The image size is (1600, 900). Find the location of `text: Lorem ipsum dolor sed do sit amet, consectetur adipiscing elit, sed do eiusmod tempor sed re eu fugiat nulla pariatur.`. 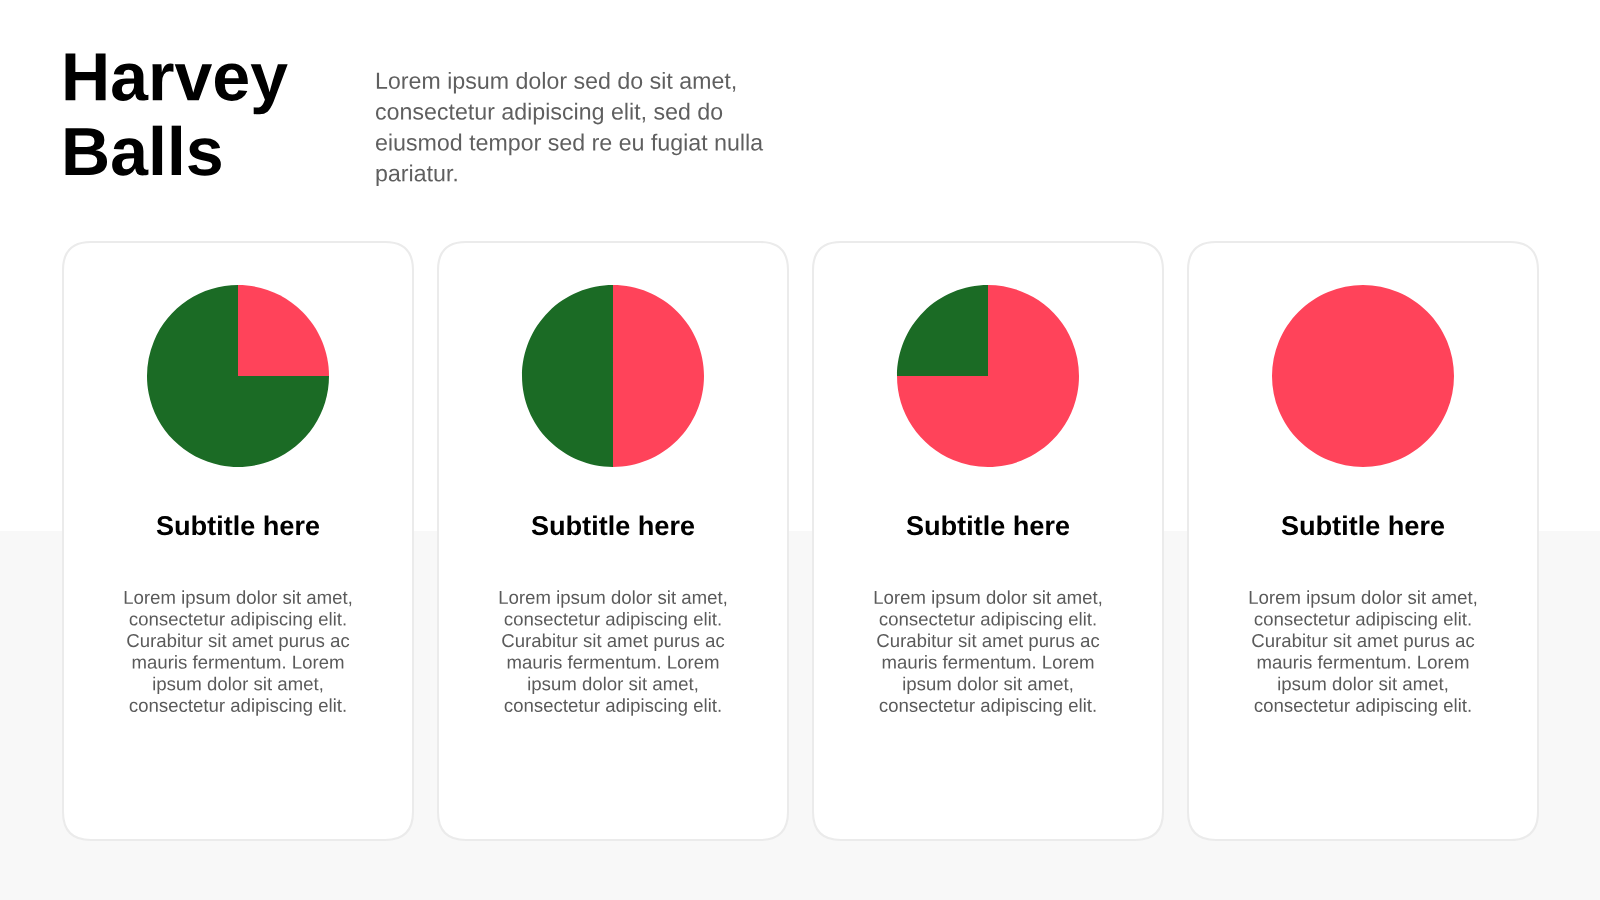

text: Lorem ipsum dolor sed do sit amet, consectetur adipiscing elit, sed do eiusmod tempor sed re eu fugiat nulla pariatur. is located at coordinates (569, 129).